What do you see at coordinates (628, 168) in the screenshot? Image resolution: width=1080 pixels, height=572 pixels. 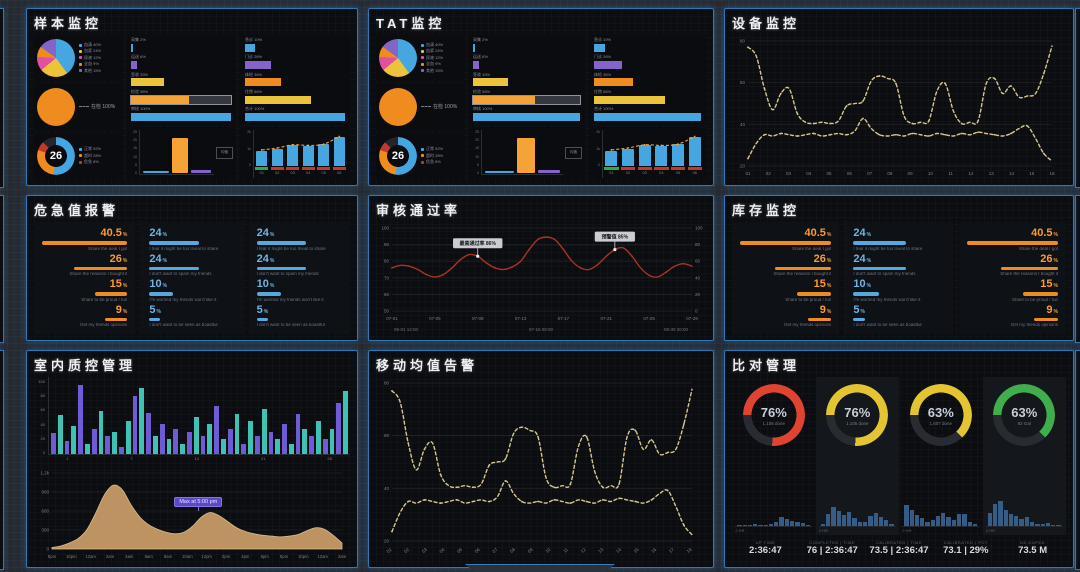 I see `trend-bar-base` at bounding box center [628, 168].